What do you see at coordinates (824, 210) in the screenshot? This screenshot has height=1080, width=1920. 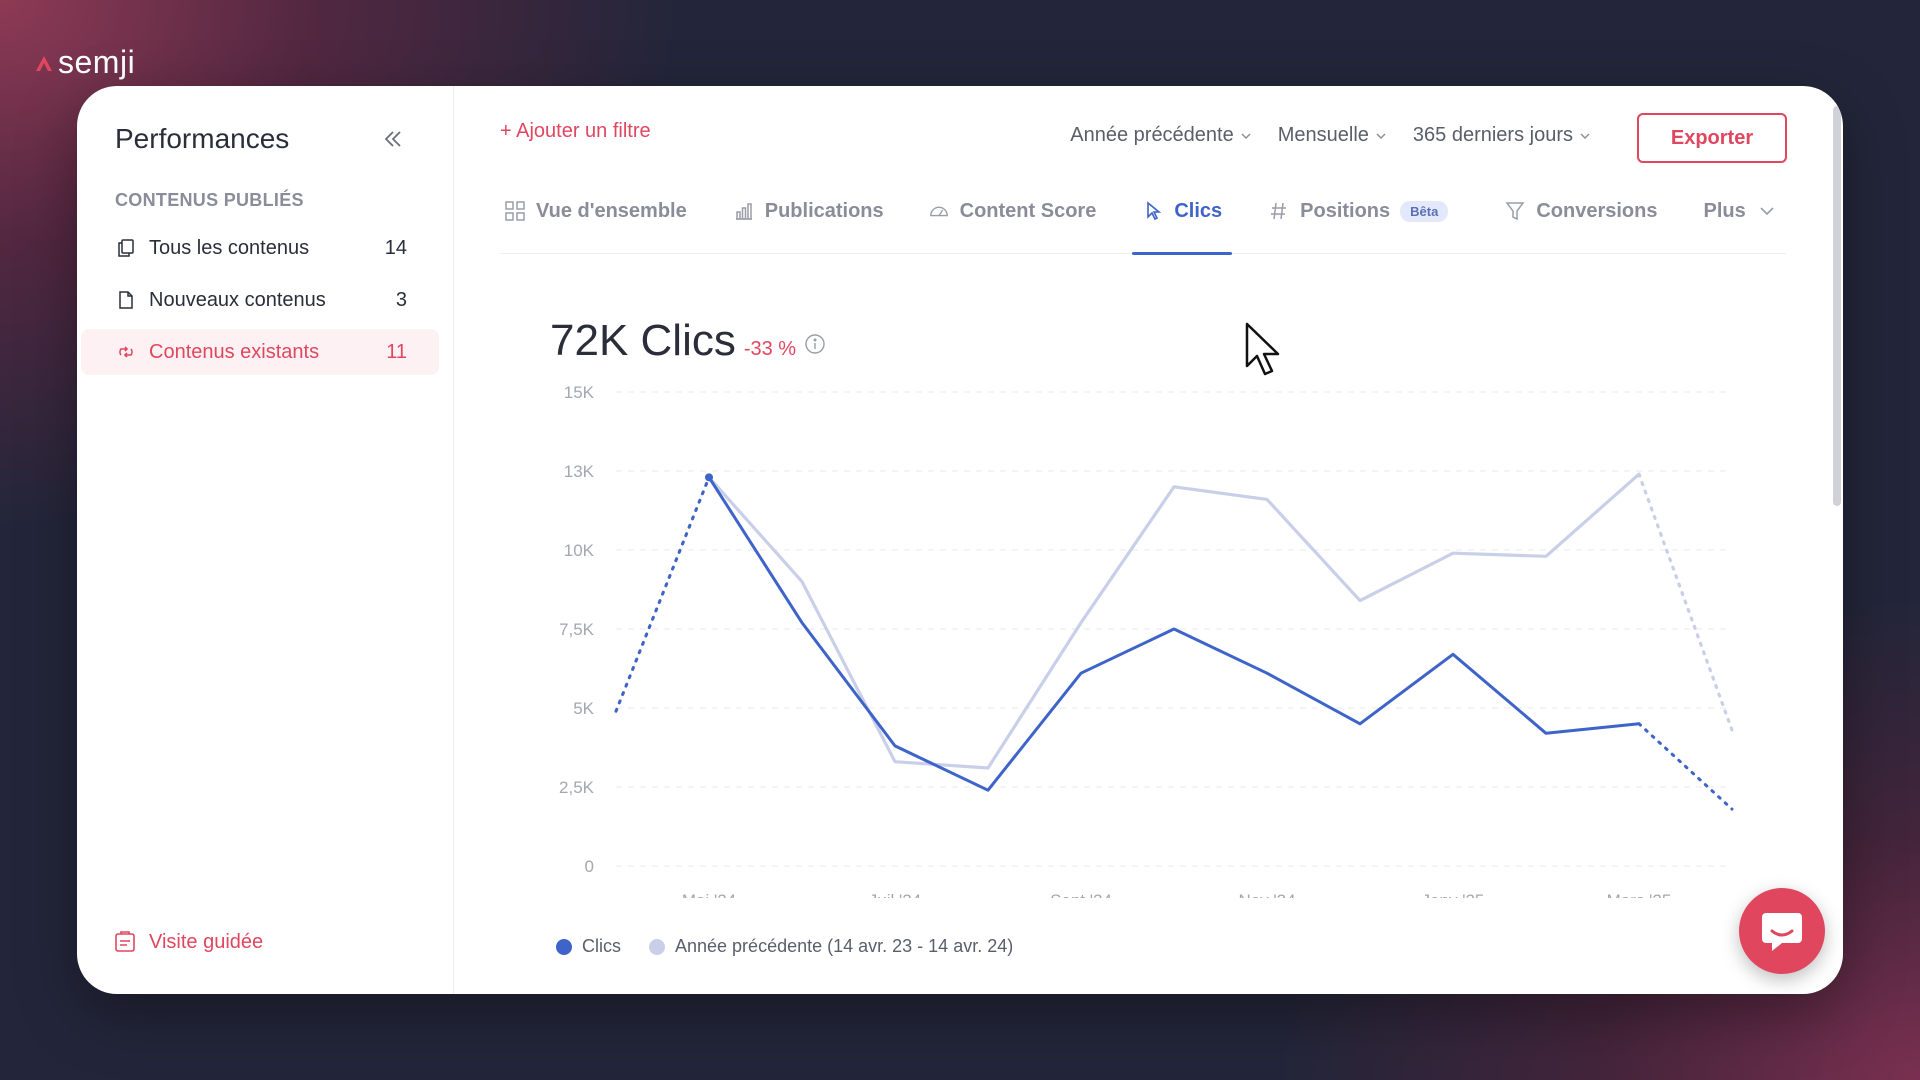 I see `tab-label: Publications` at bounding box center [824, 210].